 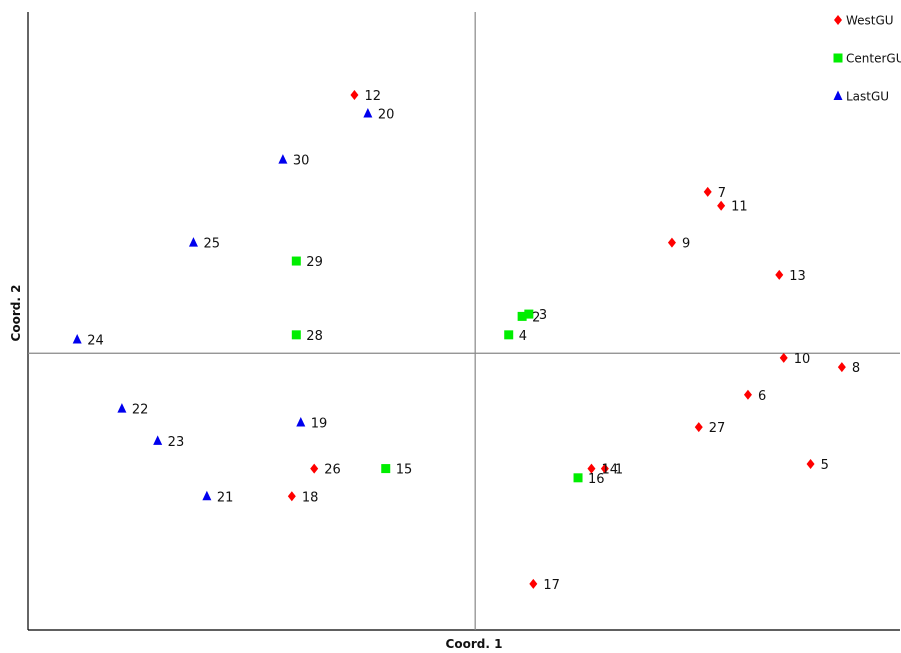 What do you see at coordinates (536, 317) in the screenshot?
I see `point-label-2: 2` at bounding box center [536, 317].